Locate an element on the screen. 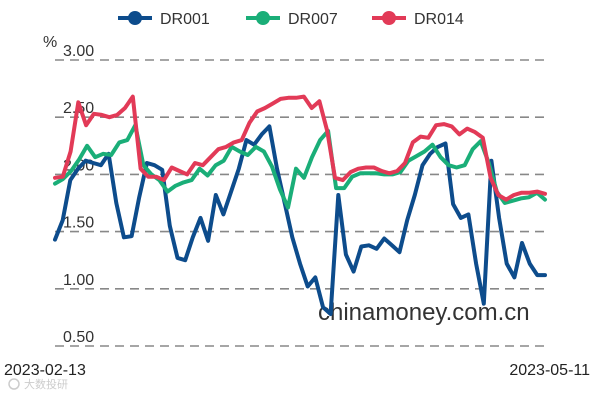  logo-text: 大数投研 is located at coordinates (46, 384).